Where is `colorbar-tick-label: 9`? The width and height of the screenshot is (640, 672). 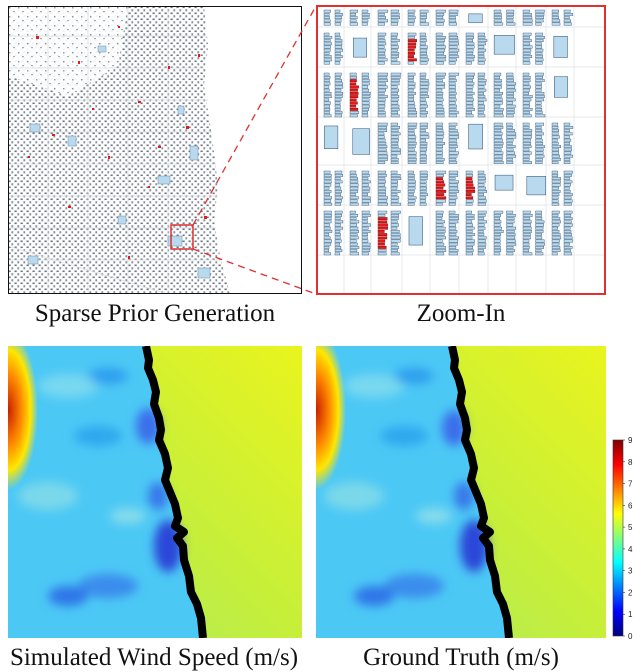
colorbar-tick-label: 9 is located at coordinates (630, 440).